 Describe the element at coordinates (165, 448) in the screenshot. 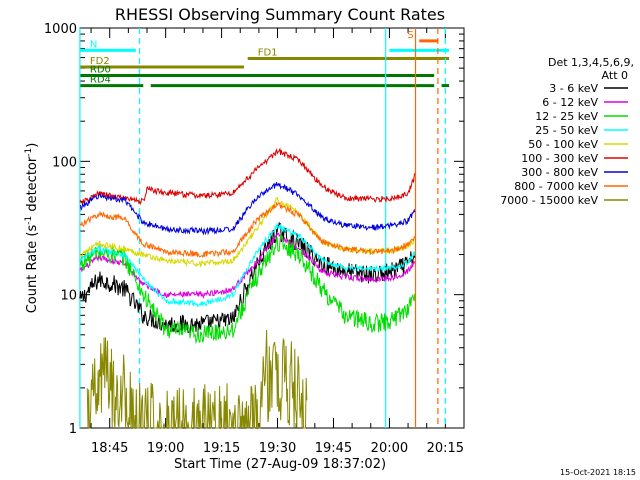

I see `x-tick-label: 19:00` at that location.